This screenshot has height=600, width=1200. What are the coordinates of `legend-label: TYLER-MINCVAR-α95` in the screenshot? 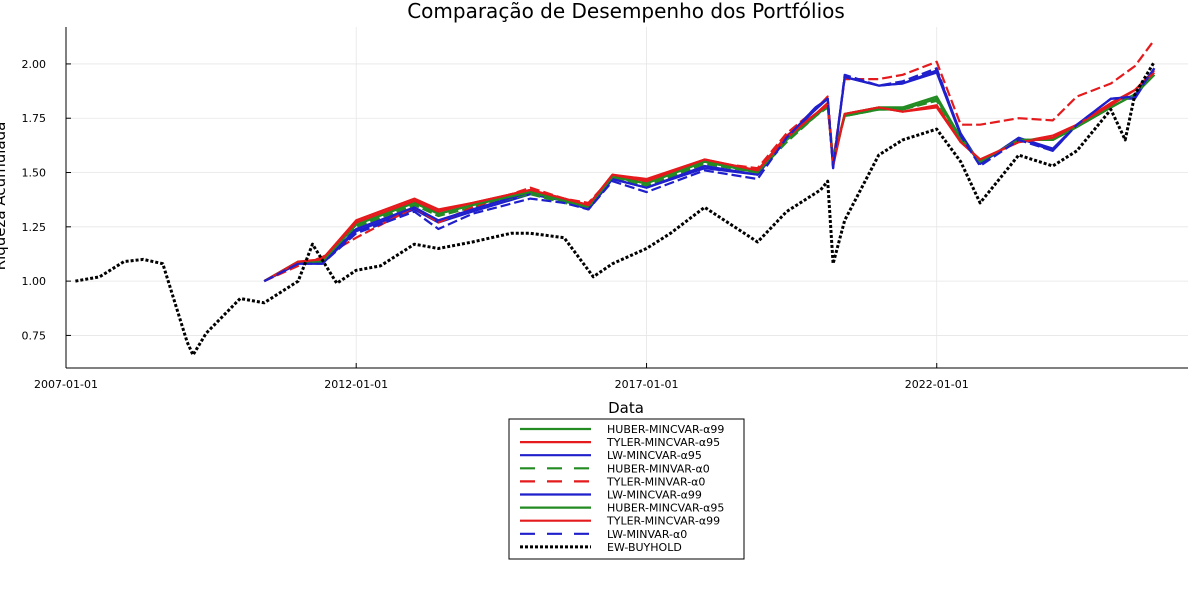 It's located at (663, 442).